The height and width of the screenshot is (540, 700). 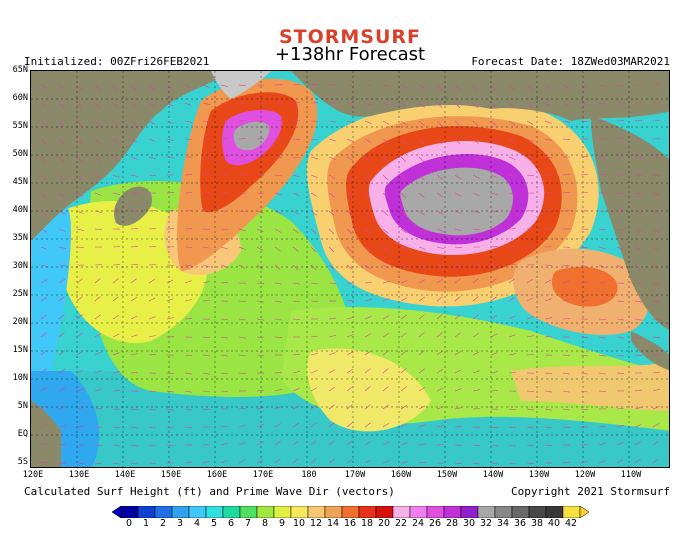 I want to click on east-swell-core, so click(x=585, y=286).